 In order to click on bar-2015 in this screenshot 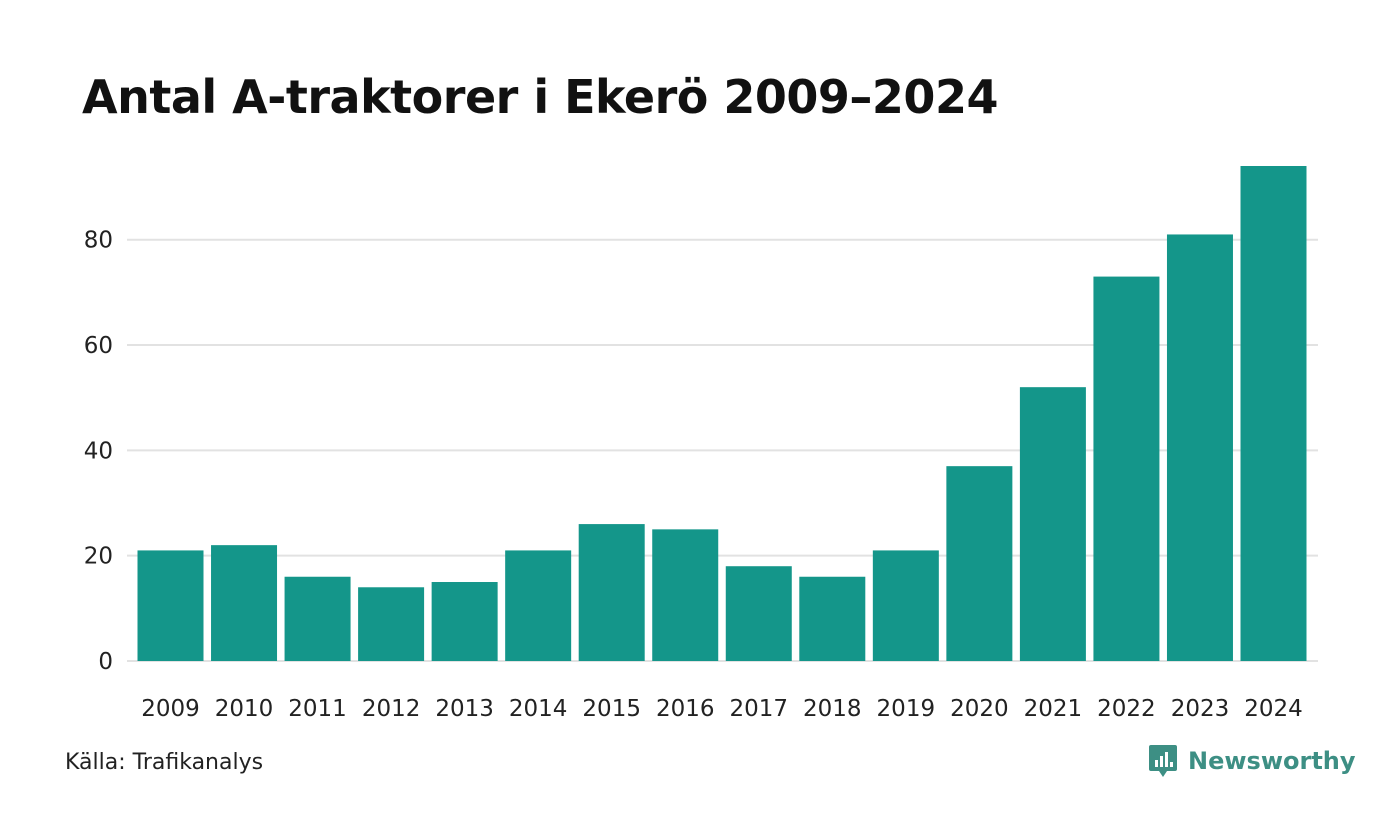, I will do `click(611, 592)`.